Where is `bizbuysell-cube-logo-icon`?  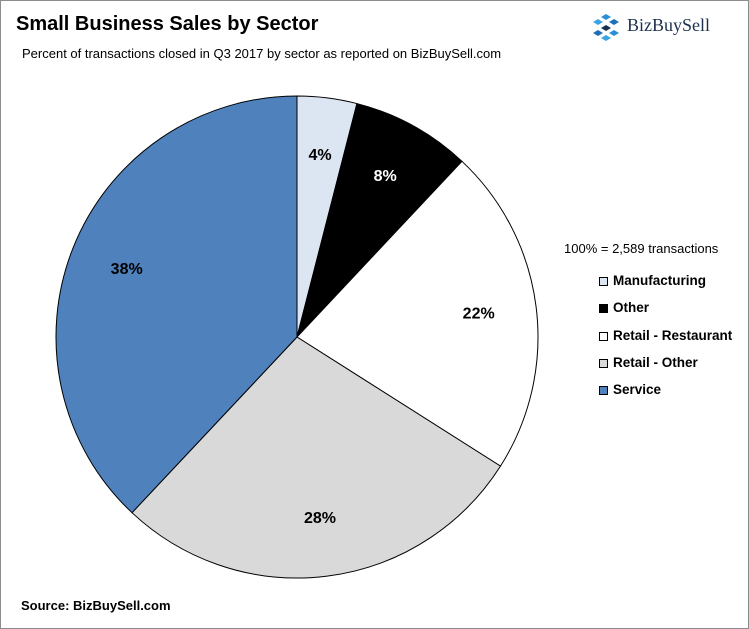 bizbuysell-cube-logo-icon is located at coordinates (606, 27).